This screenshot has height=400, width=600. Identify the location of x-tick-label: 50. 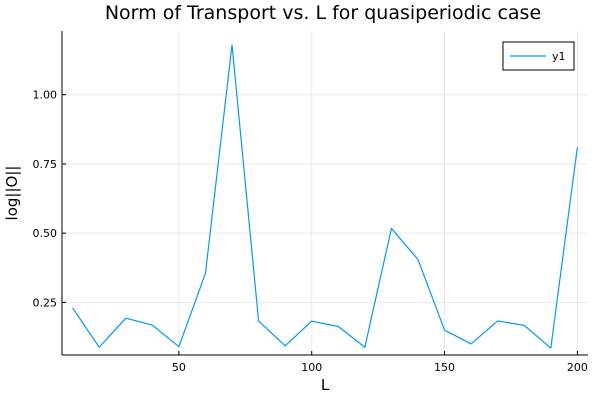
(179, 367).